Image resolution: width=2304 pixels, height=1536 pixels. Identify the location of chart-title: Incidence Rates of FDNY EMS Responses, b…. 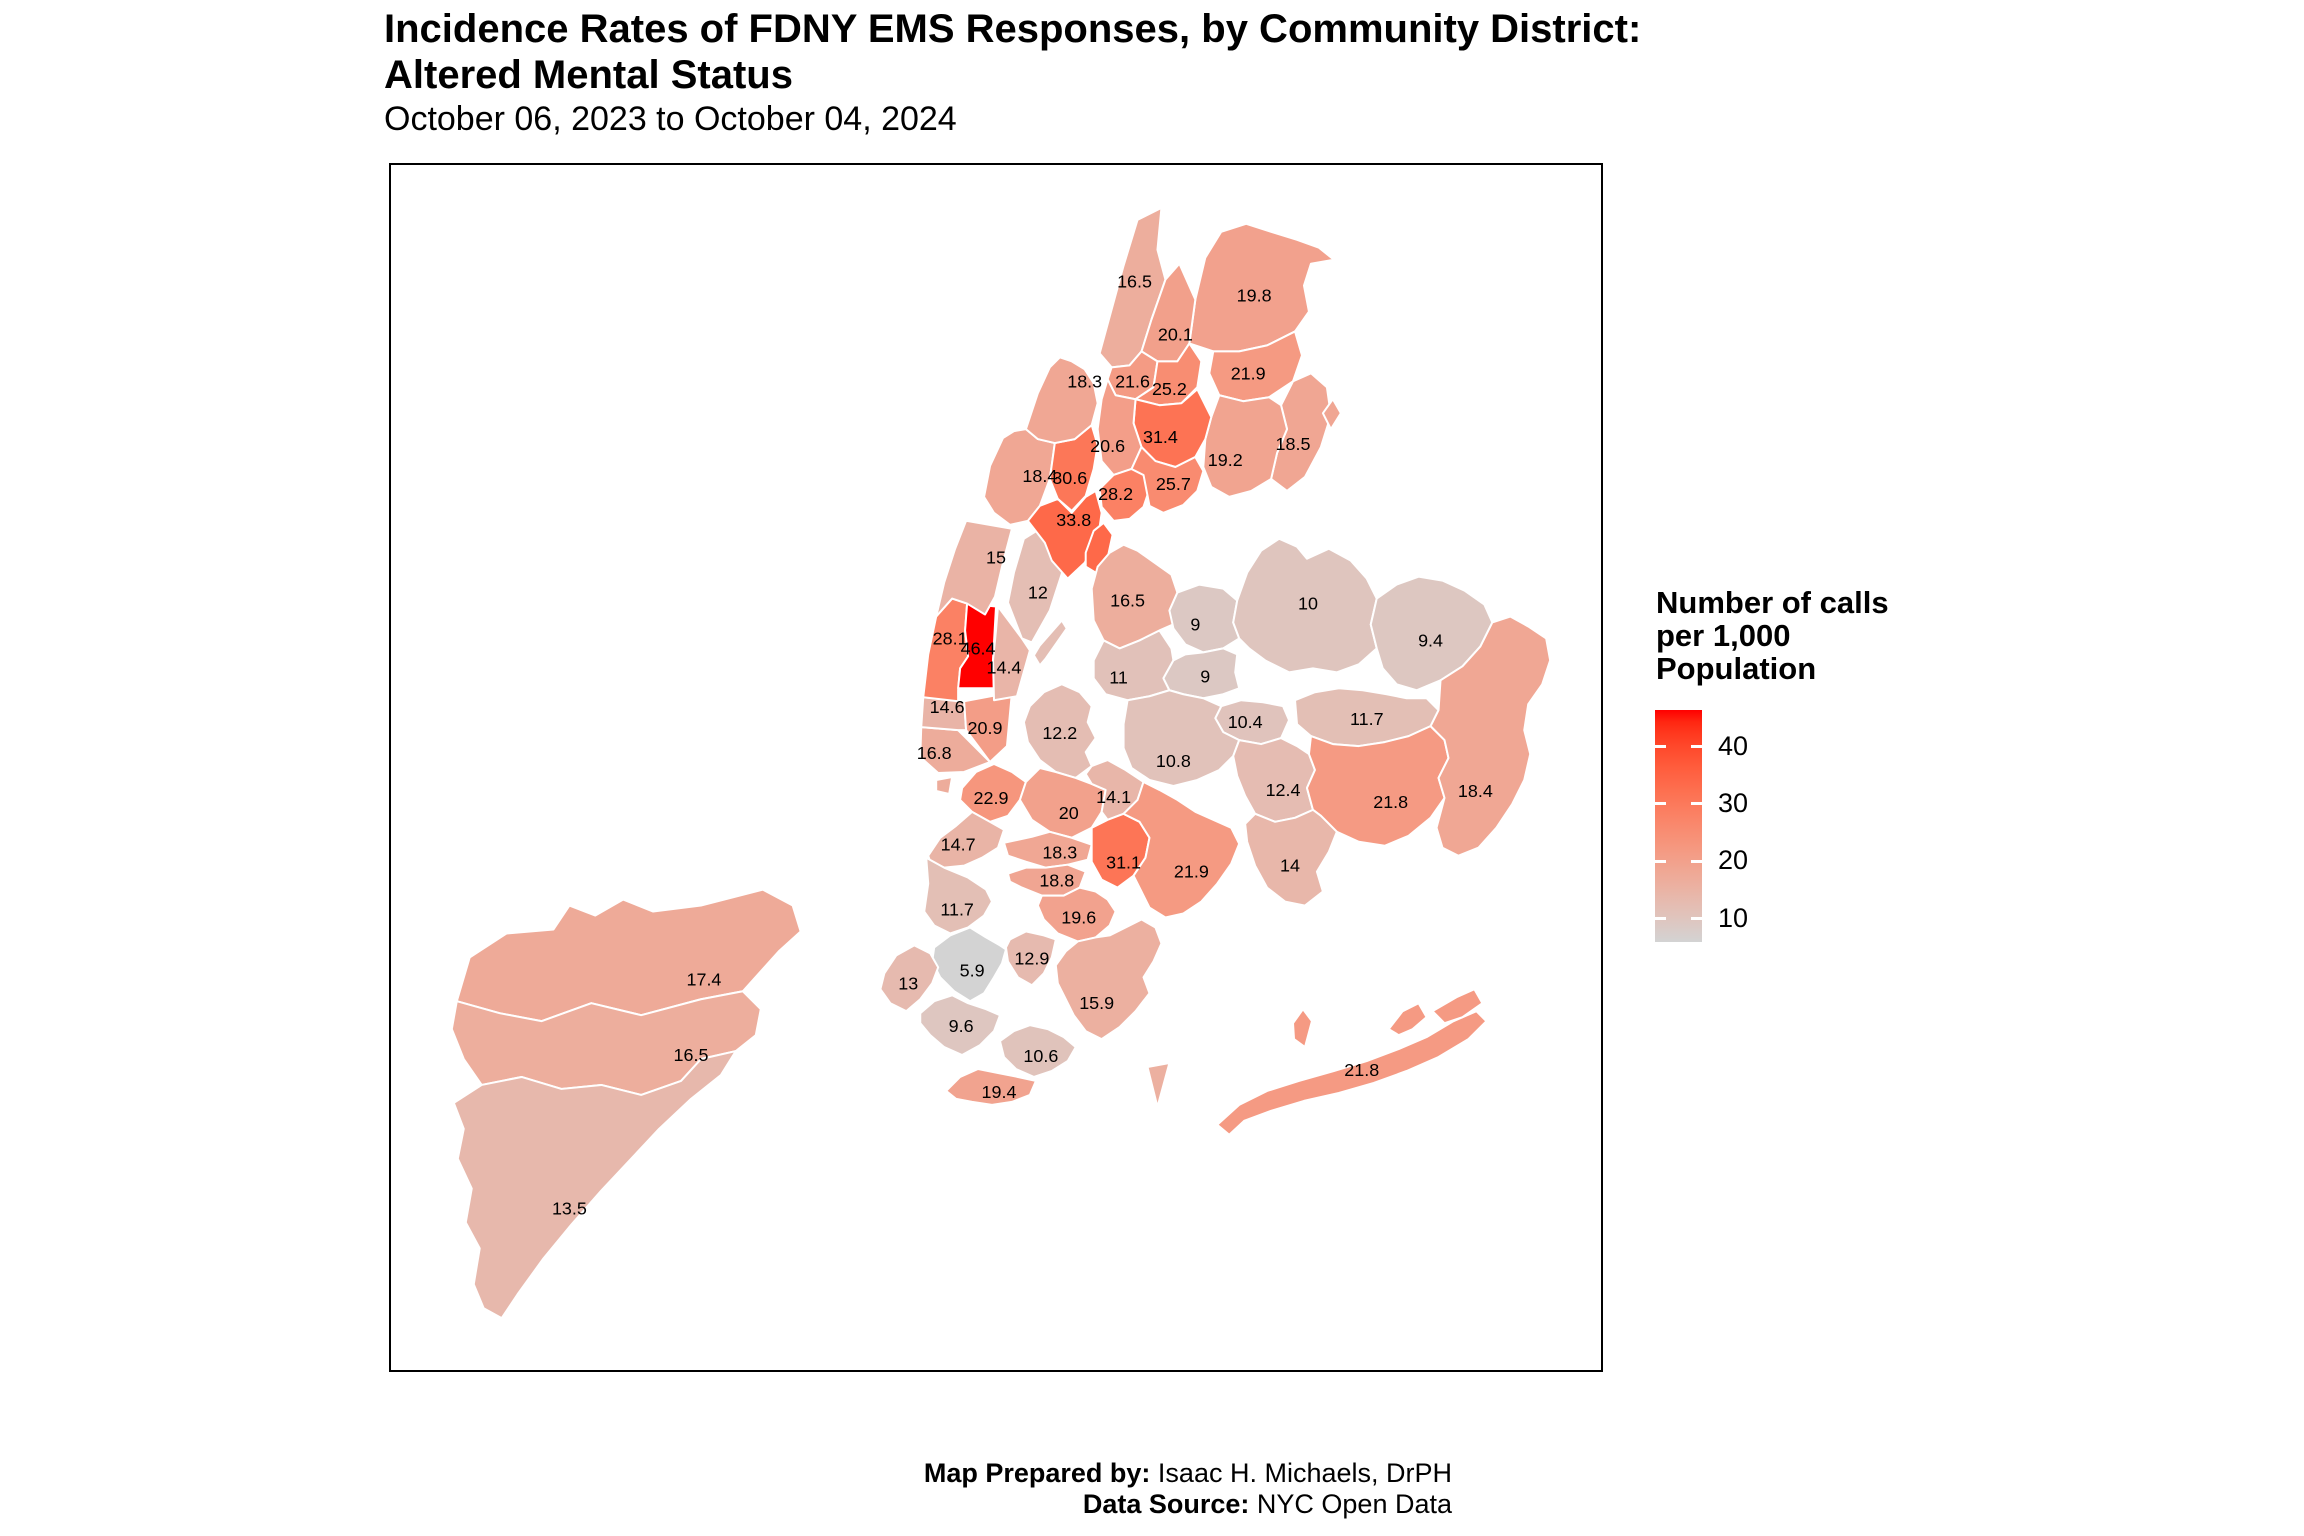
(1012, 52).